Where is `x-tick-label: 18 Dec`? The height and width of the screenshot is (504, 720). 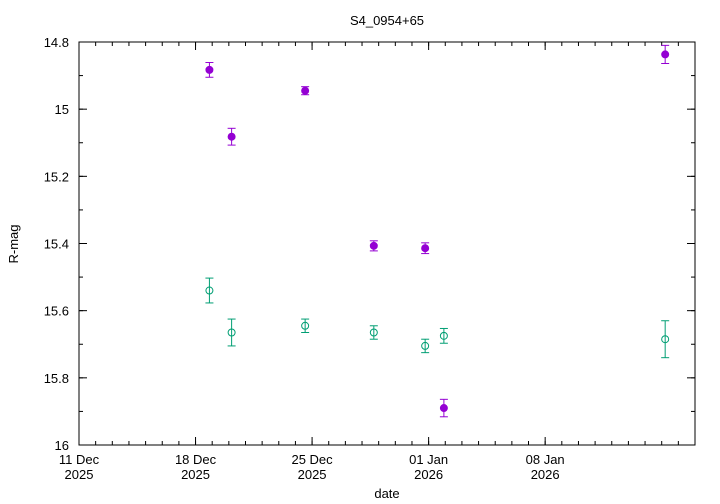
x-tick-label: 18 Dec is located at coordinates (196, 459).